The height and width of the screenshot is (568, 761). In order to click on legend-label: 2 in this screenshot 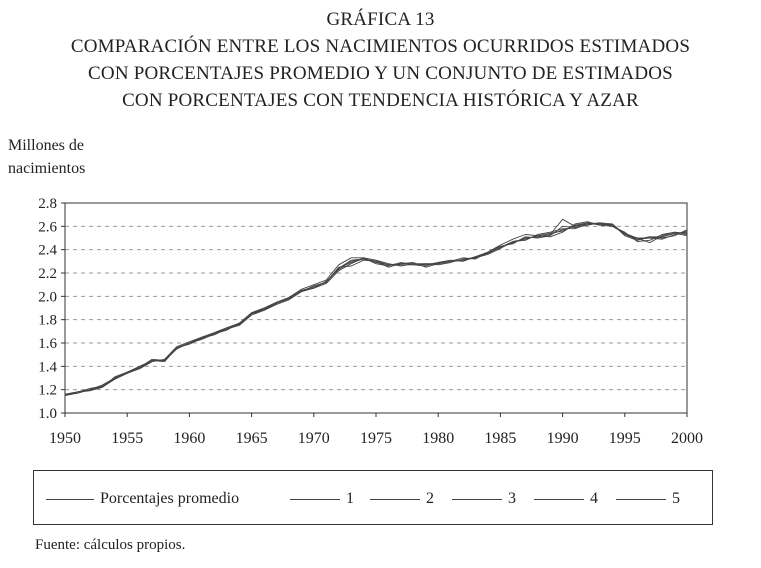, I will do `click(430, 498)`.